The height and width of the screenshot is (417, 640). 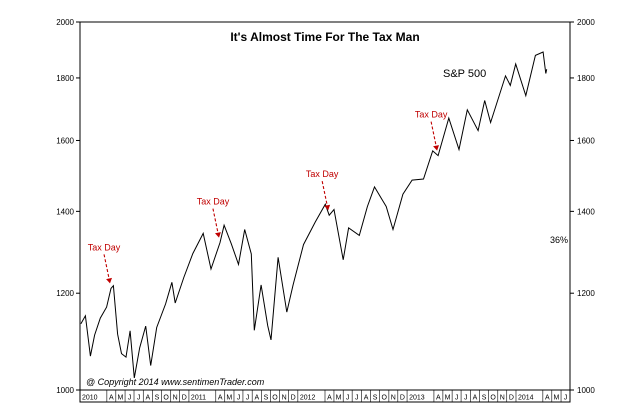 I want to click on y-tick-label-right: 1400, so click(x=586, y=211).